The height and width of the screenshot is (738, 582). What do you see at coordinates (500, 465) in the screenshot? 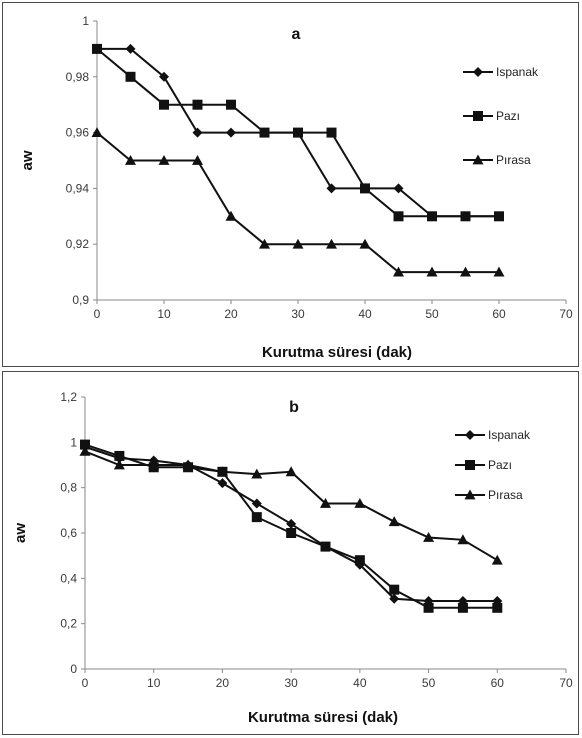
I see `legend-label-pazi: Pazı` at bounding box center [500, 465].